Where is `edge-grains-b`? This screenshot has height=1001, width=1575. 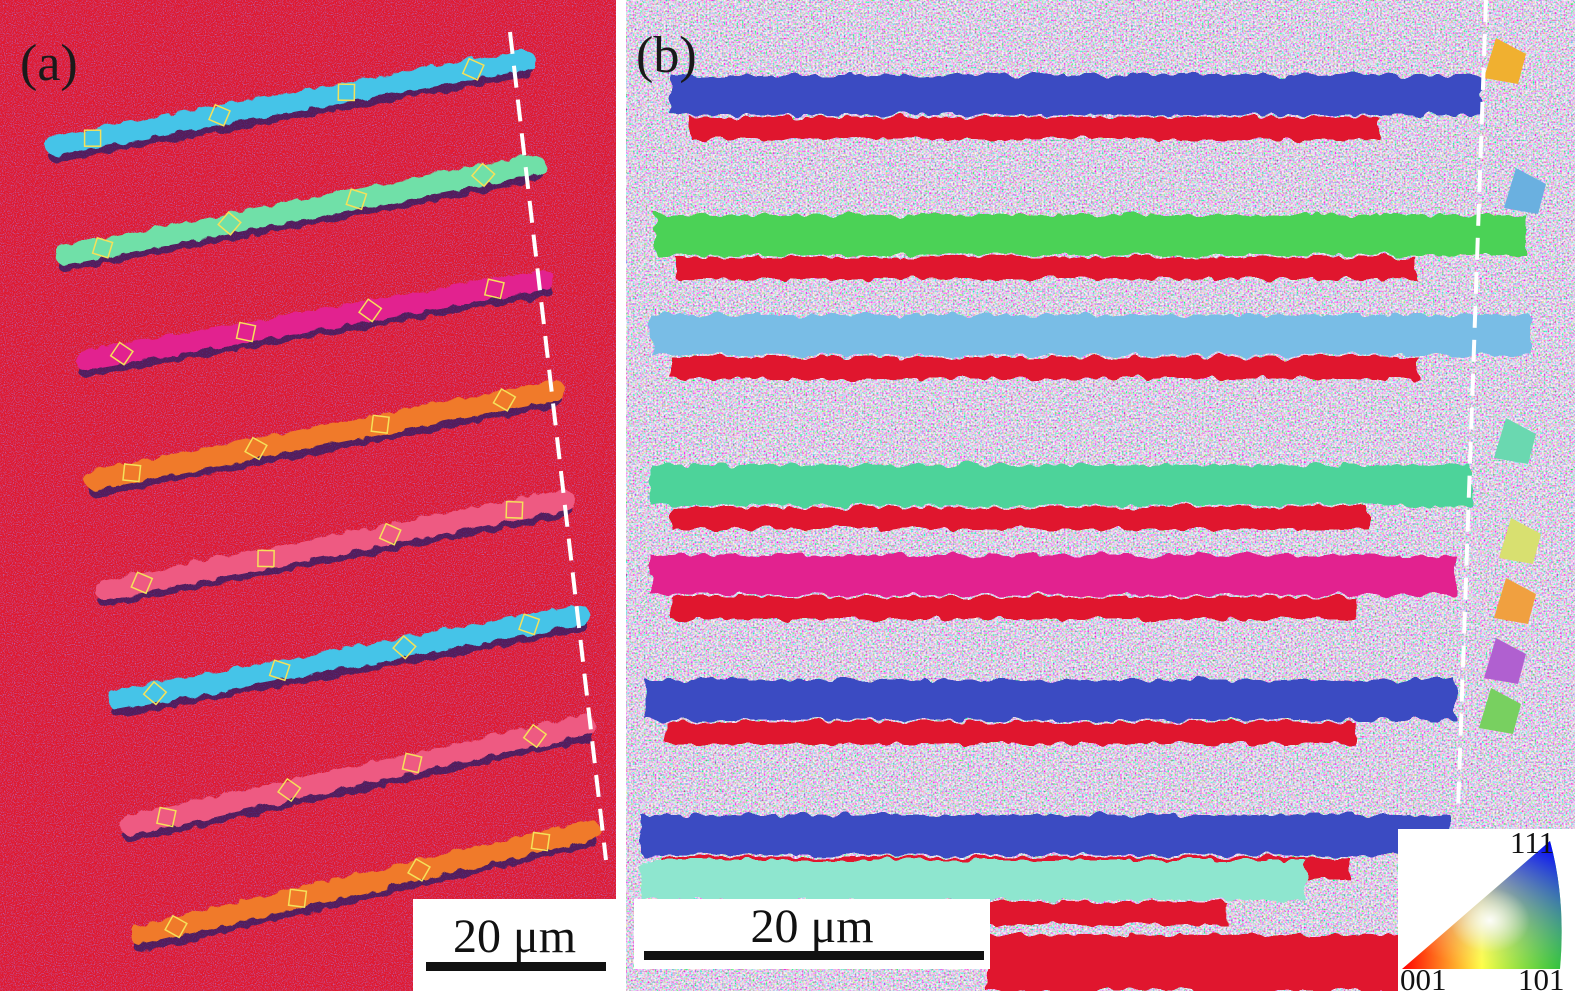 edge-grains-b is located at coordinates (1512, 386).